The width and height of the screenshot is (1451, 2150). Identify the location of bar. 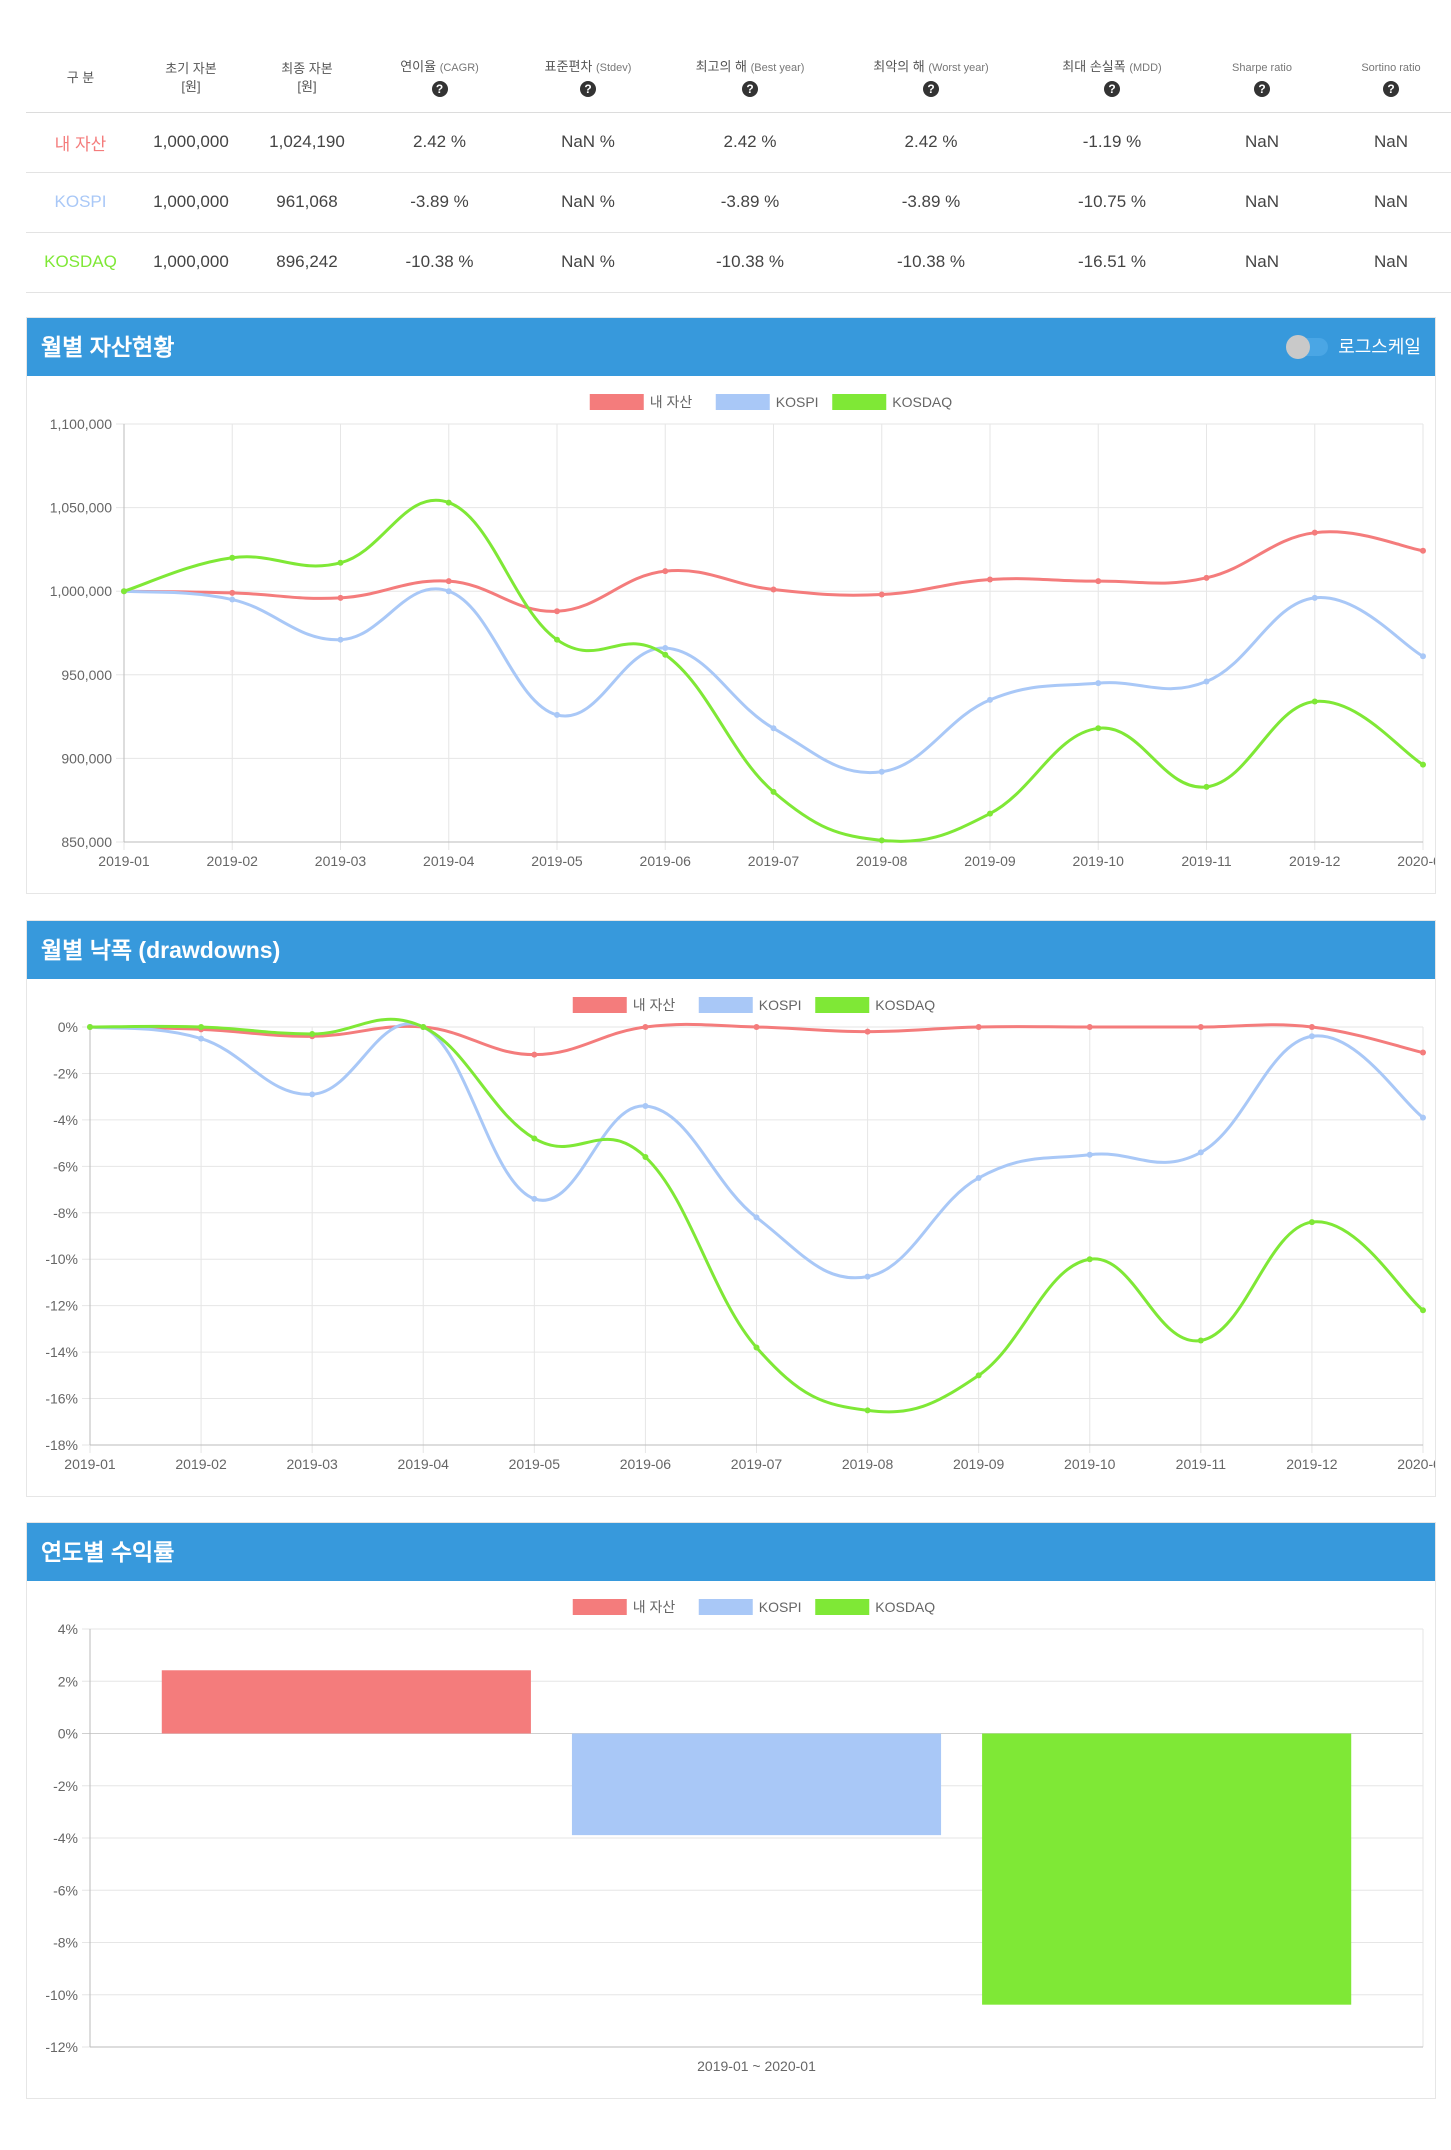
(1167, 1869).